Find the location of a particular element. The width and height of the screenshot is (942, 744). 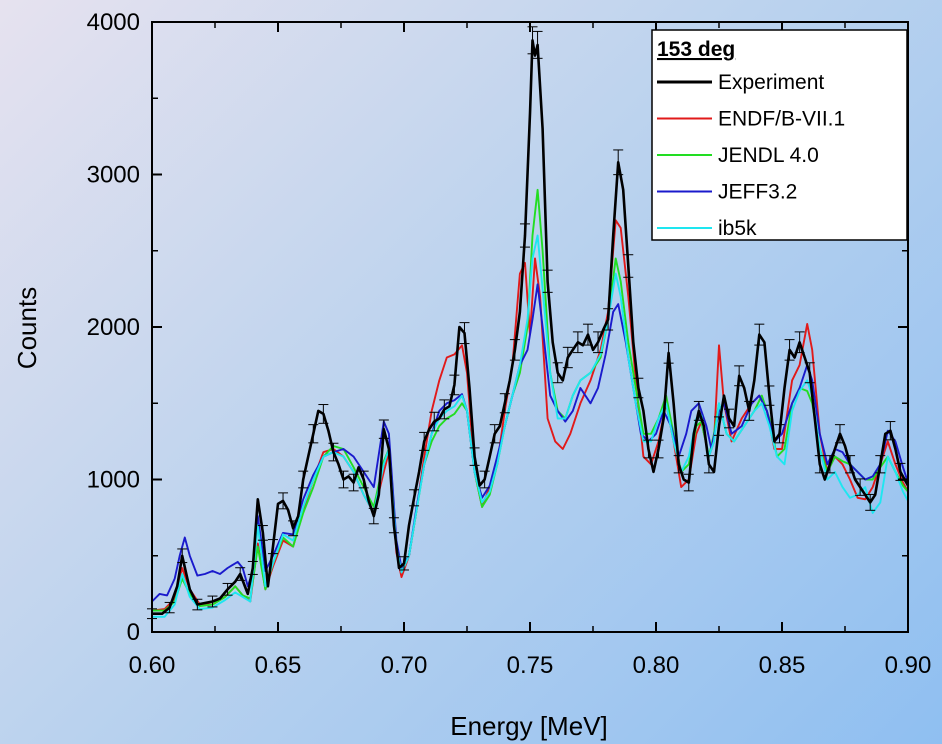

legend-label-jeff3-2: JEFF3.2 is located at coordinates (757, 192).